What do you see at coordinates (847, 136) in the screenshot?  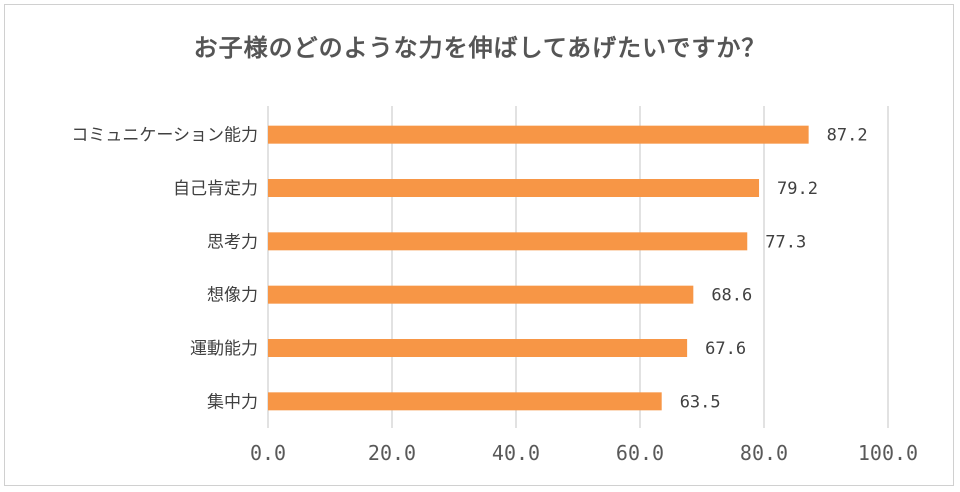 I see `data-label: 87.2` at bounding box center [847, 136].